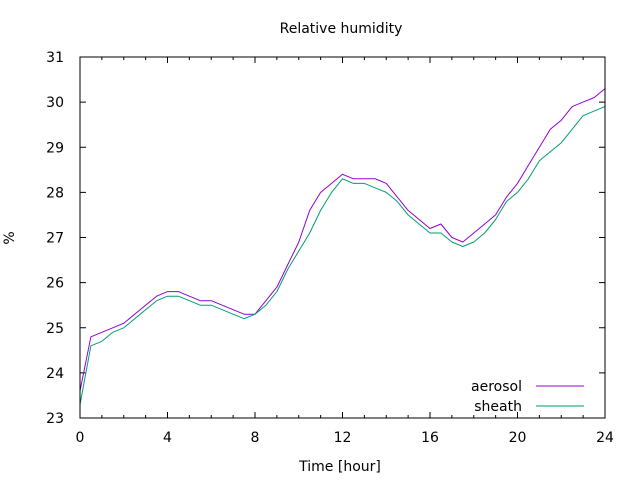  Describe the element at coordinates (343, 438) in the screenshot. I see `x-tick-label-3: 12` at that location.